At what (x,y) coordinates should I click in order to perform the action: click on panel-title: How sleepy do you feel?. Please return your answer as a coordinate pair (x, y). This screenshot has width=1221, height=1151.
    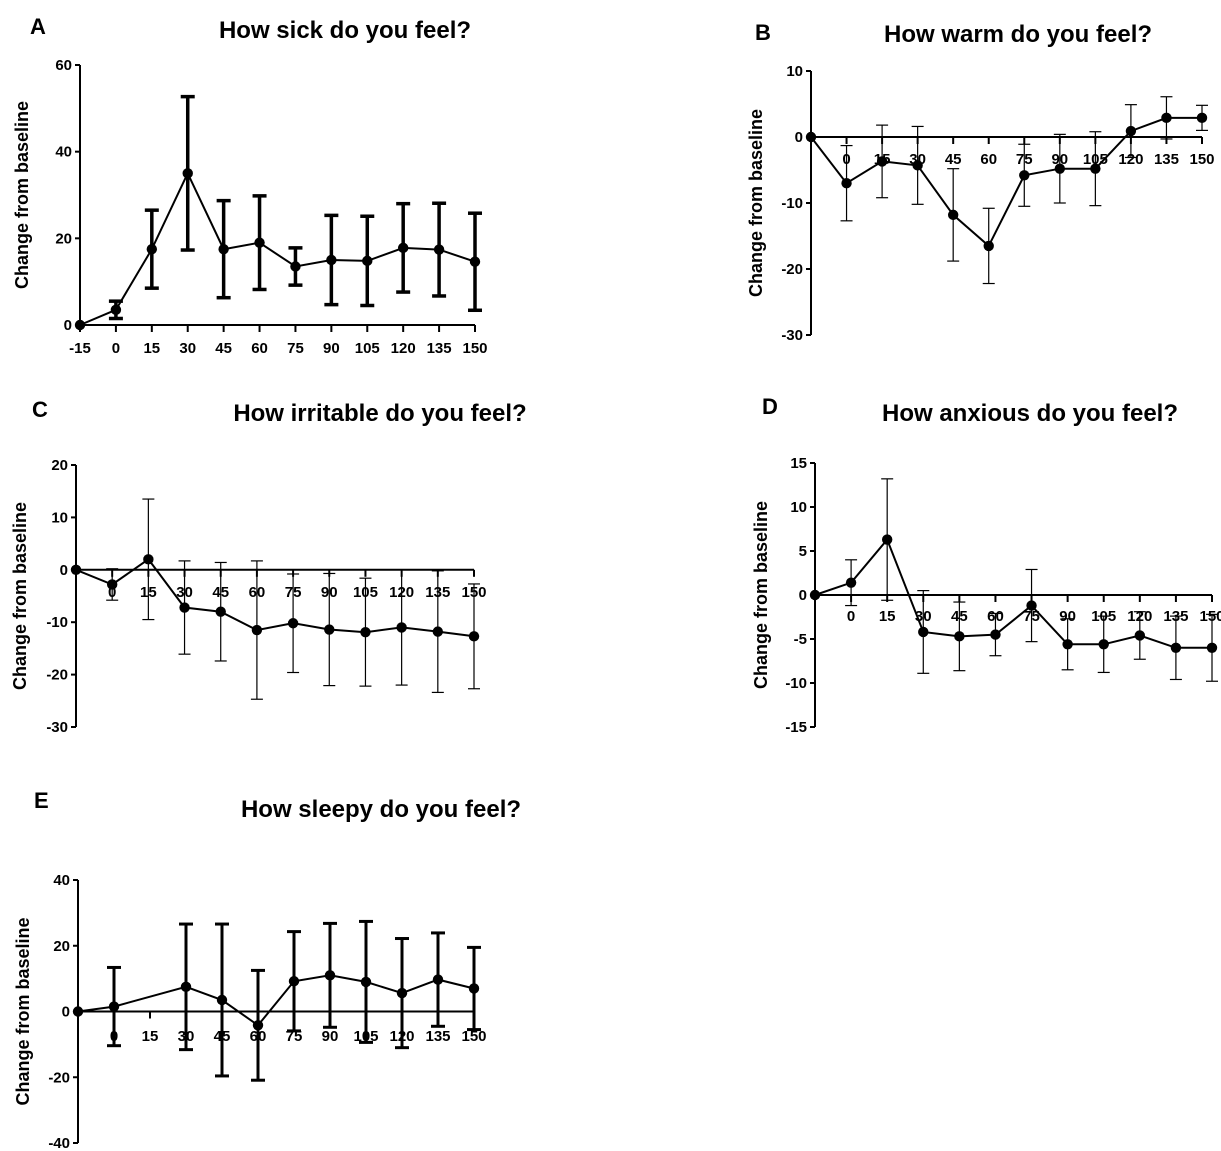
    Looking at the image, I should click on (381, 809).